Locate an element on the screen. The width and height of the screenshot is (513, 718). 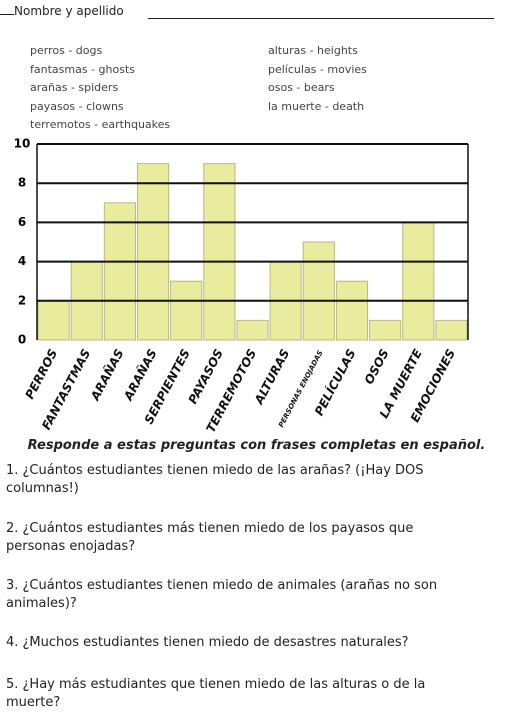
vocab-item: la muerte - death is located at coordinates (316, 106).